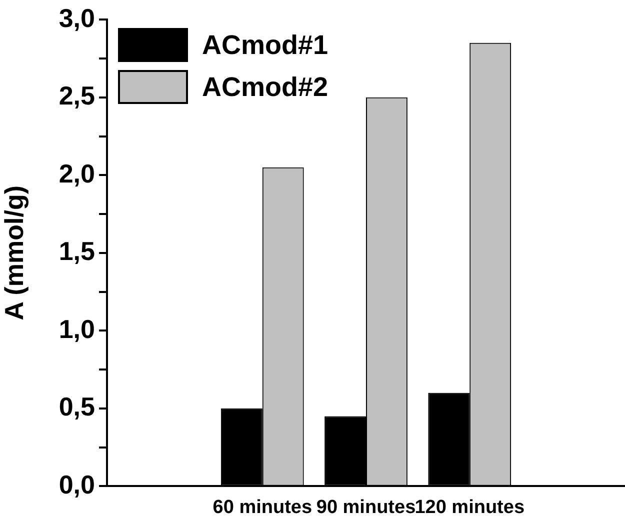 The image size is (625, 529). I want to click on y-tick-label: 1,5, so click(76, 251).